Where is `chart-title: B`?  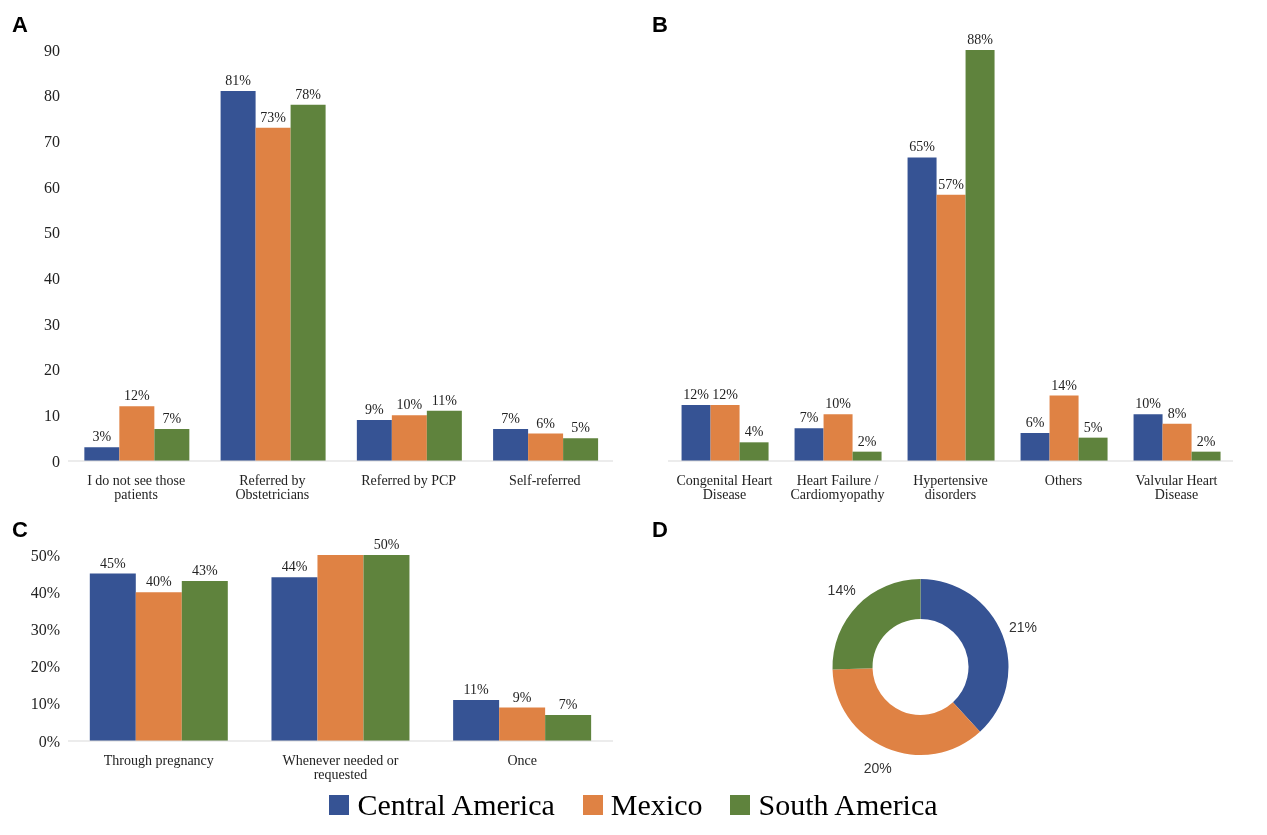
chart-title: B is located at coordinates (660, 25).